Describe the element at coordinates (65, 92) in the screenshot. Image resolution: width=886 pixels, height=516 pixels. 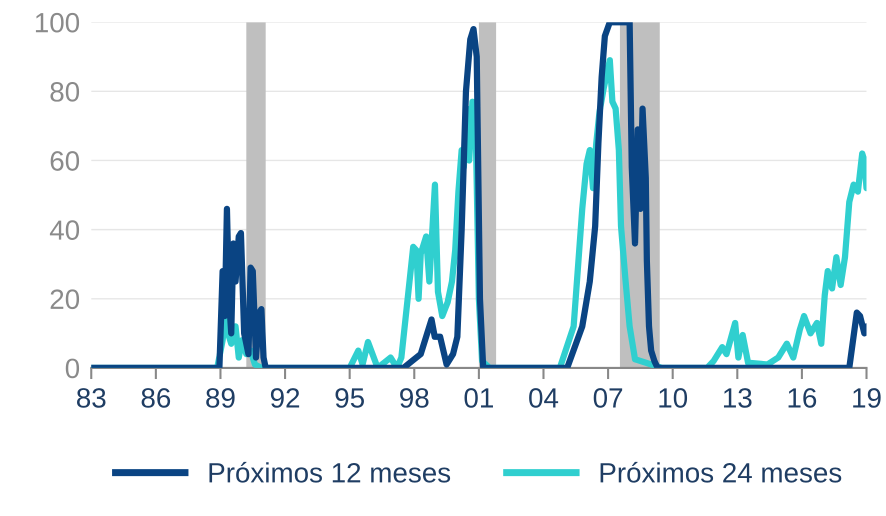
I see `y-tick-label: 80` at that location.